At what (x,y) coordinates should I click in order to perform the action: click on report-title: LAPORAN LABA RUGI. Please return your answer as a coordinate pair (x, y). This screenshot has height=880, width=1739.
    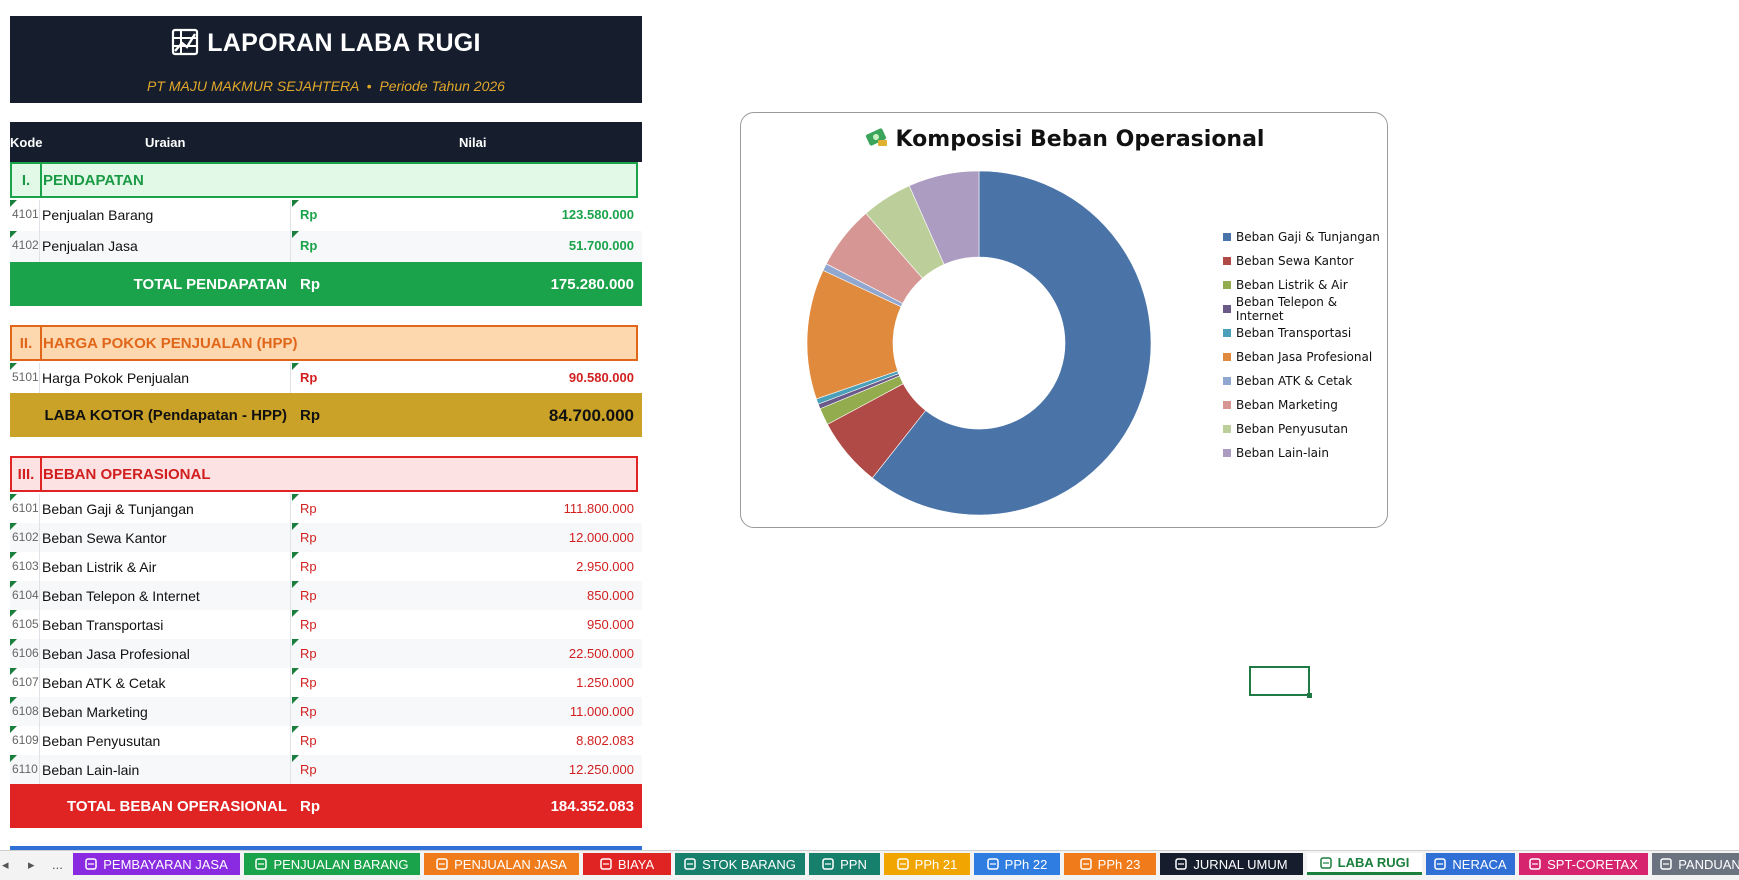
    Looking at the image, I should click on (344, 43).